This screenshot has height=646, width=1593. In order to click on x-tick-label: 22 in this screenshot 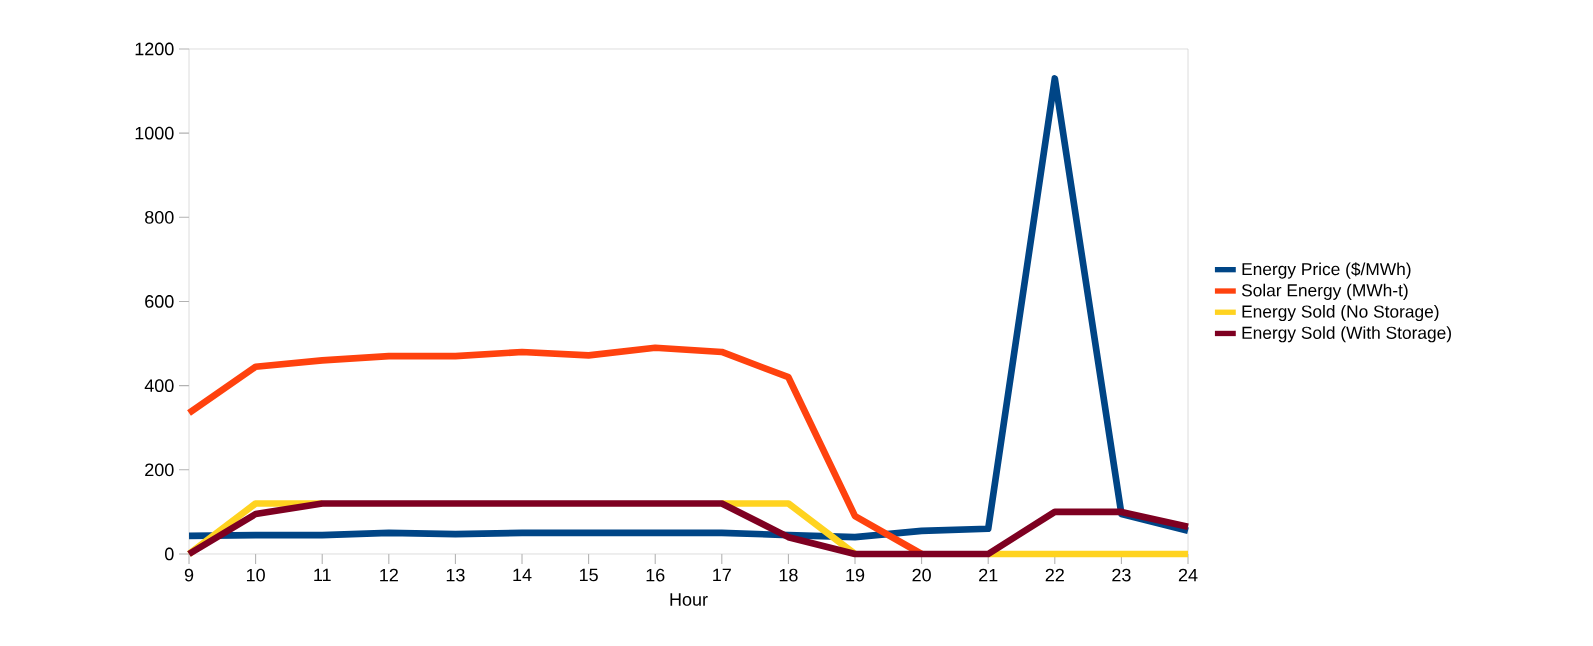, I will do `click(1054, 575)`.